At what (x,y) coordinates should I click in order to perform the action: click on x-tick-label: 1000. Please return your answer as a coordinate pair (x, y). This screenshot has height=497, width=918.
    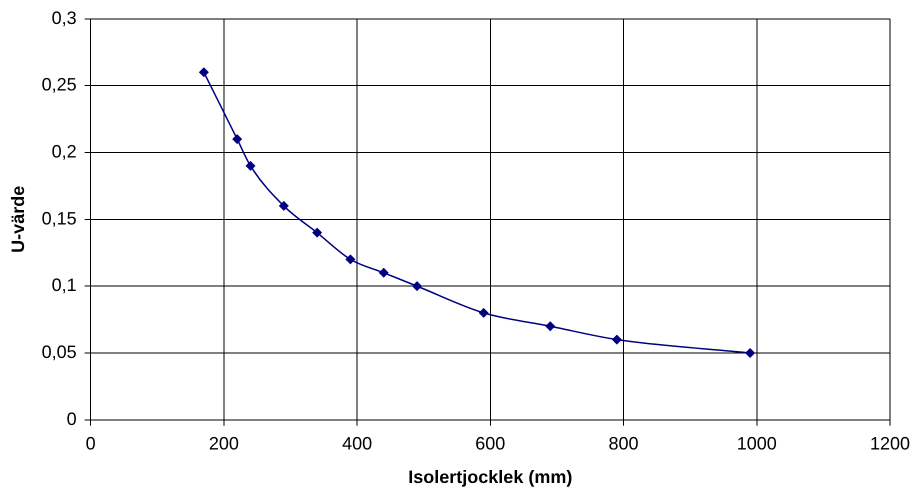
    Looking at the image, I should click on (756, 444).